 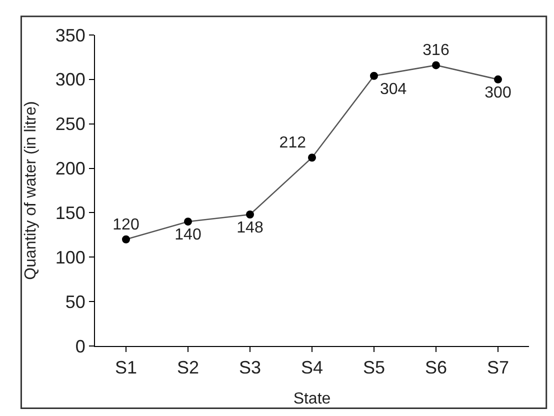 What do you see at coordinates (188, 368) in the screenshot?
I see `x-tick-label: S2` at bounding box center [188, 368].